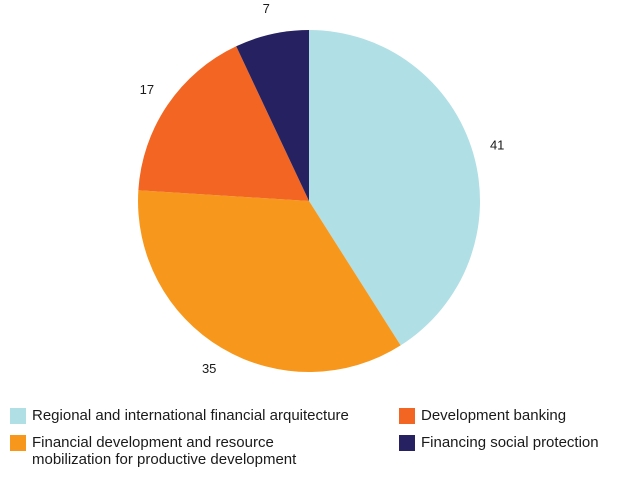  I want to click on legend-swatch-social-protection, so click(407, 443).